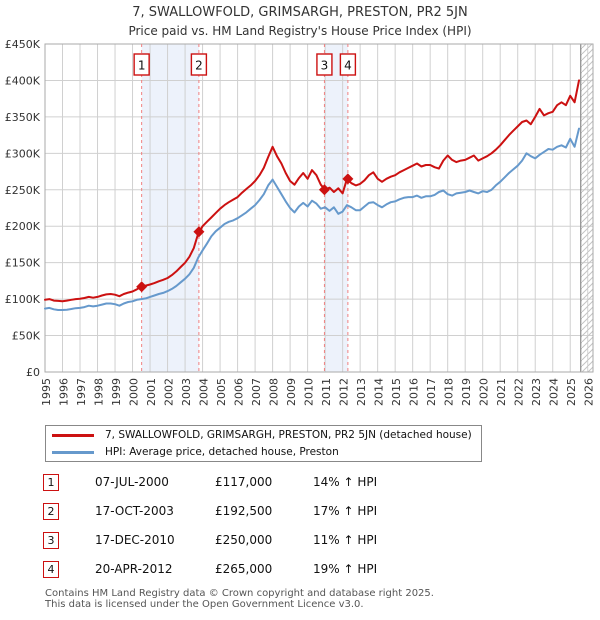  I want to click on y-tick-label: £400K, so click(23, 80).